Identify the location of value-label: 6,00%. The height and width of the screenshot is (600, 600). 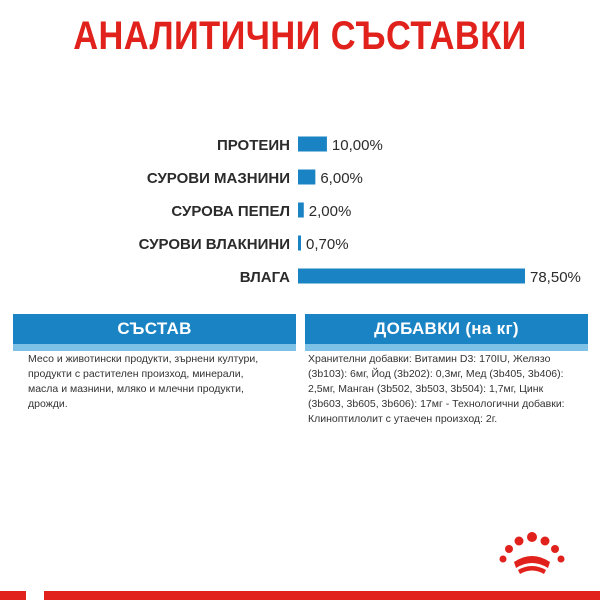
(341, 178).